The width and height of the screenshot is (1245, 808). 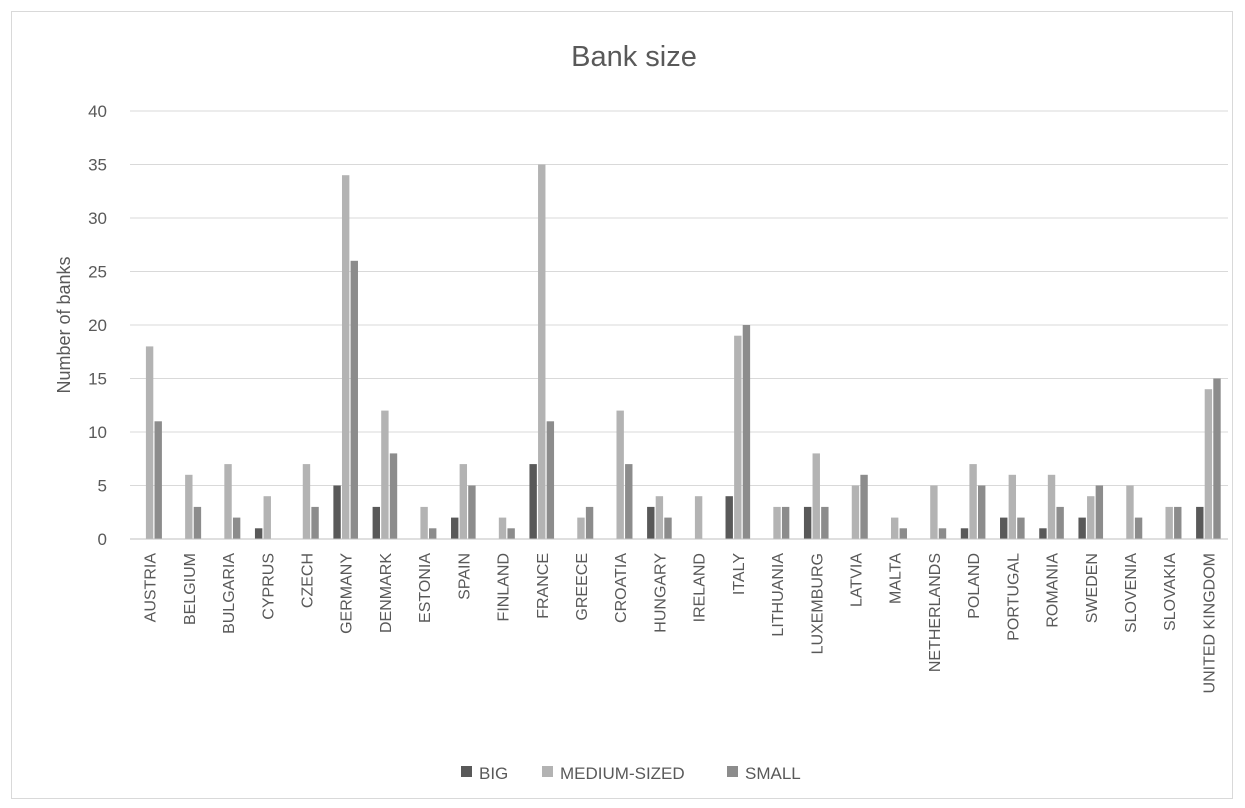 What do you see at coordinates (903, 533) in the screenshot?
I see `bar-small-malta` at bounding box center [903, 533].